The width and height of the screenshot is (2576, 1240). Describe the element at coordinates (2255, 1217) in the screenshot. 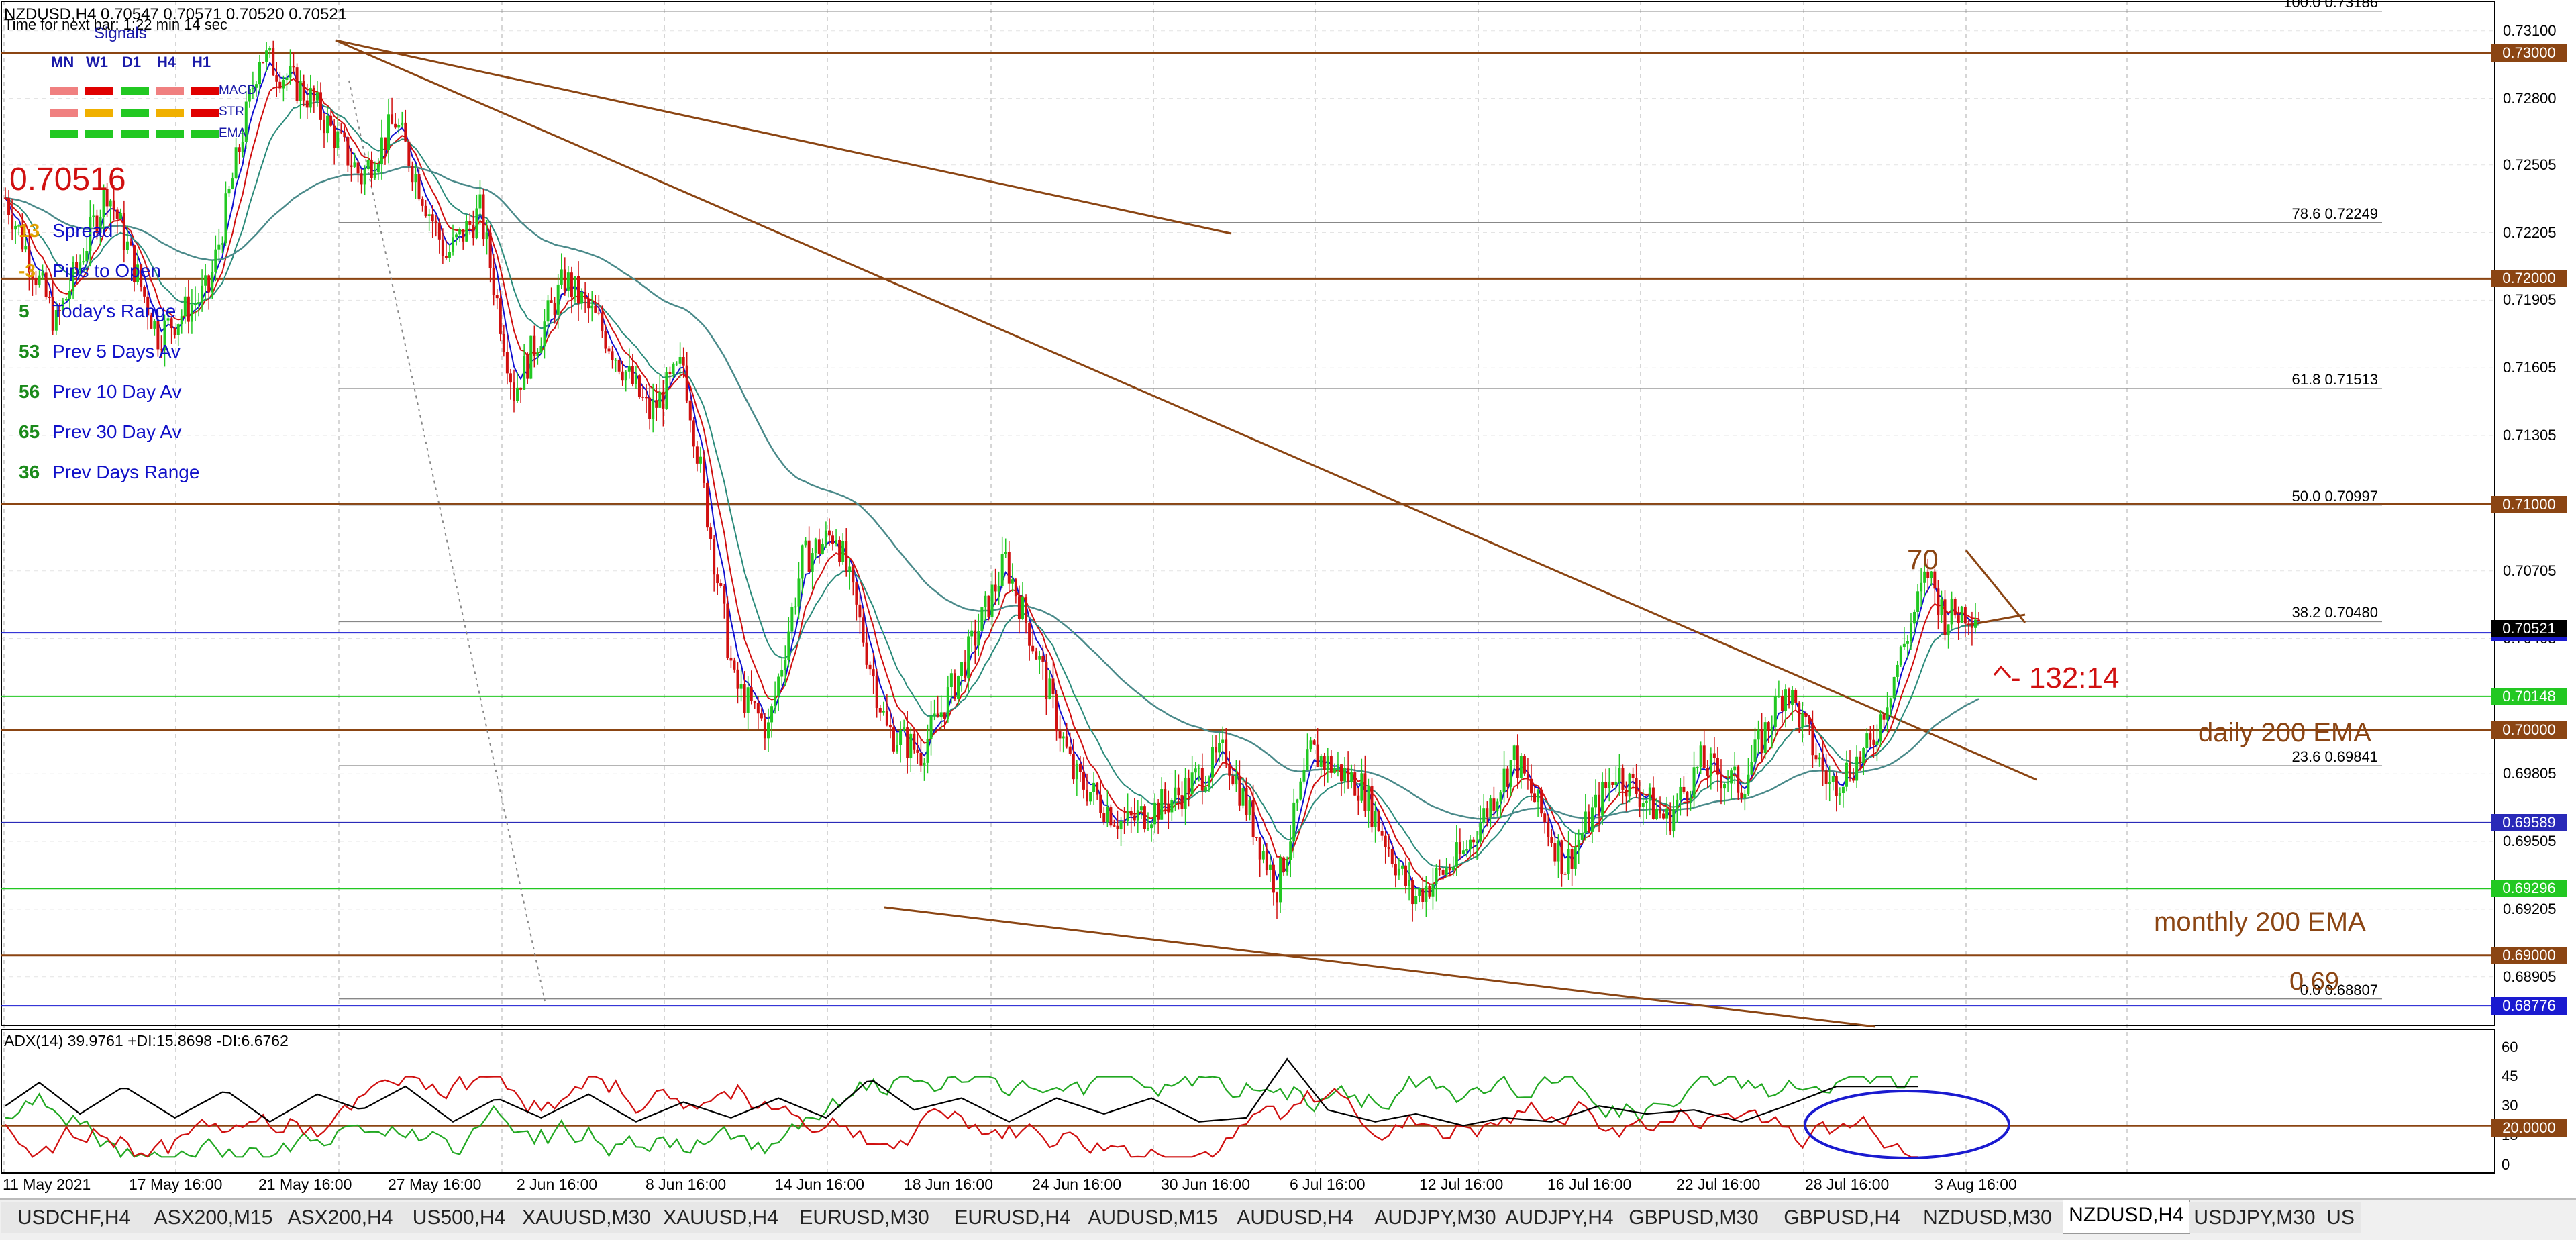

I see `tab-usdjpy-m30: USDJPY,M30` at that location.